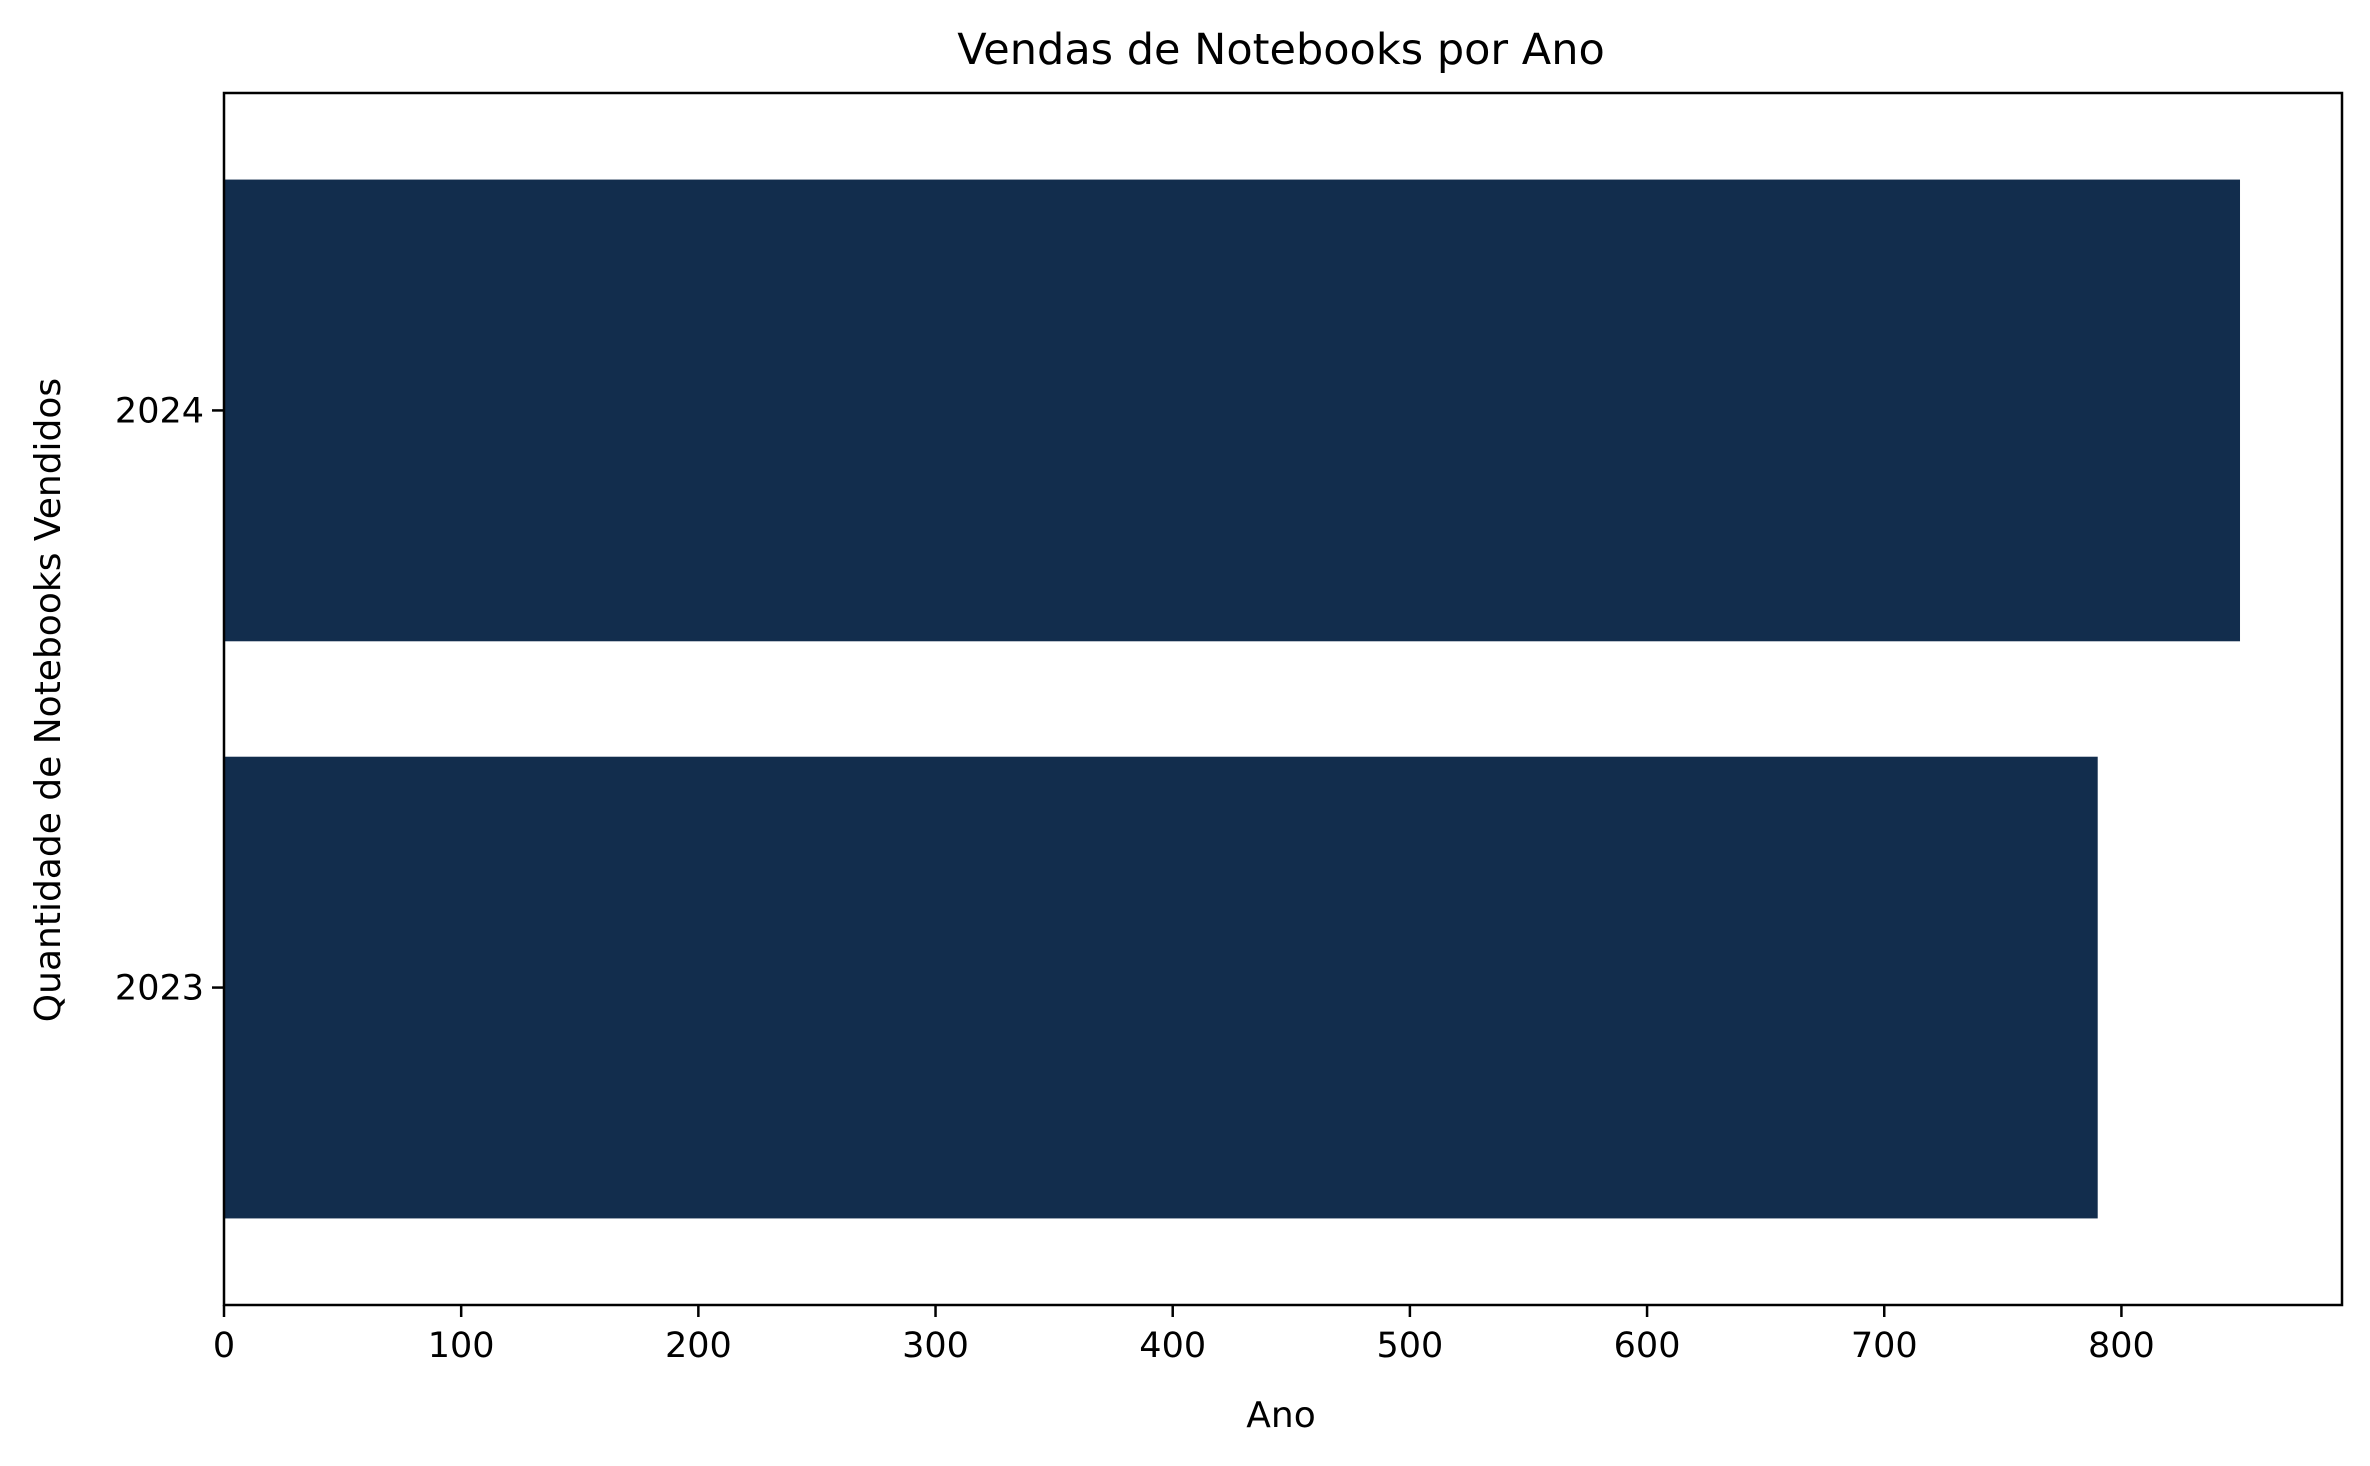 This screenshot has height=1466, width=2370. Describe the element at coordinates (224, 1346) in the screenshot. I see `x-tick-label: 0` at that location.